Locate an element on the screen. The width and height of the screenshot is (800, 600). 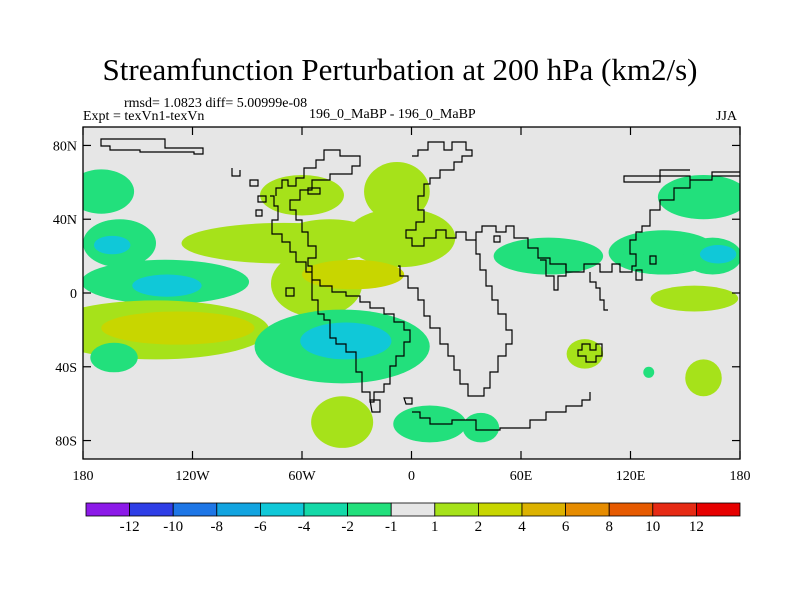
experiment-label: Expt = texVn1-texVn is located at coordinates (144, 116).